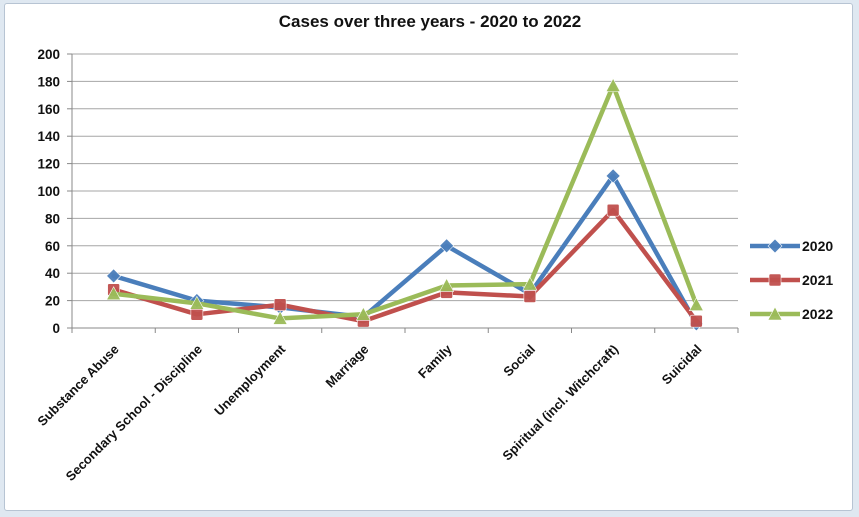  I want to click on legend-label: 2021, so click(817, 280).